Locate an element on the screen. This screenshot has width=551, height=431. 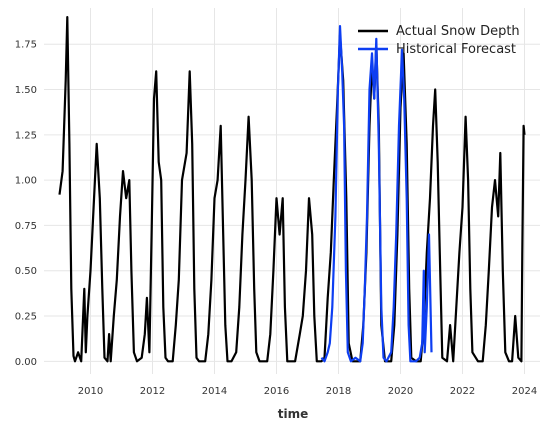
y-tick-label: 1.75 is located at coordinates (26, 45).